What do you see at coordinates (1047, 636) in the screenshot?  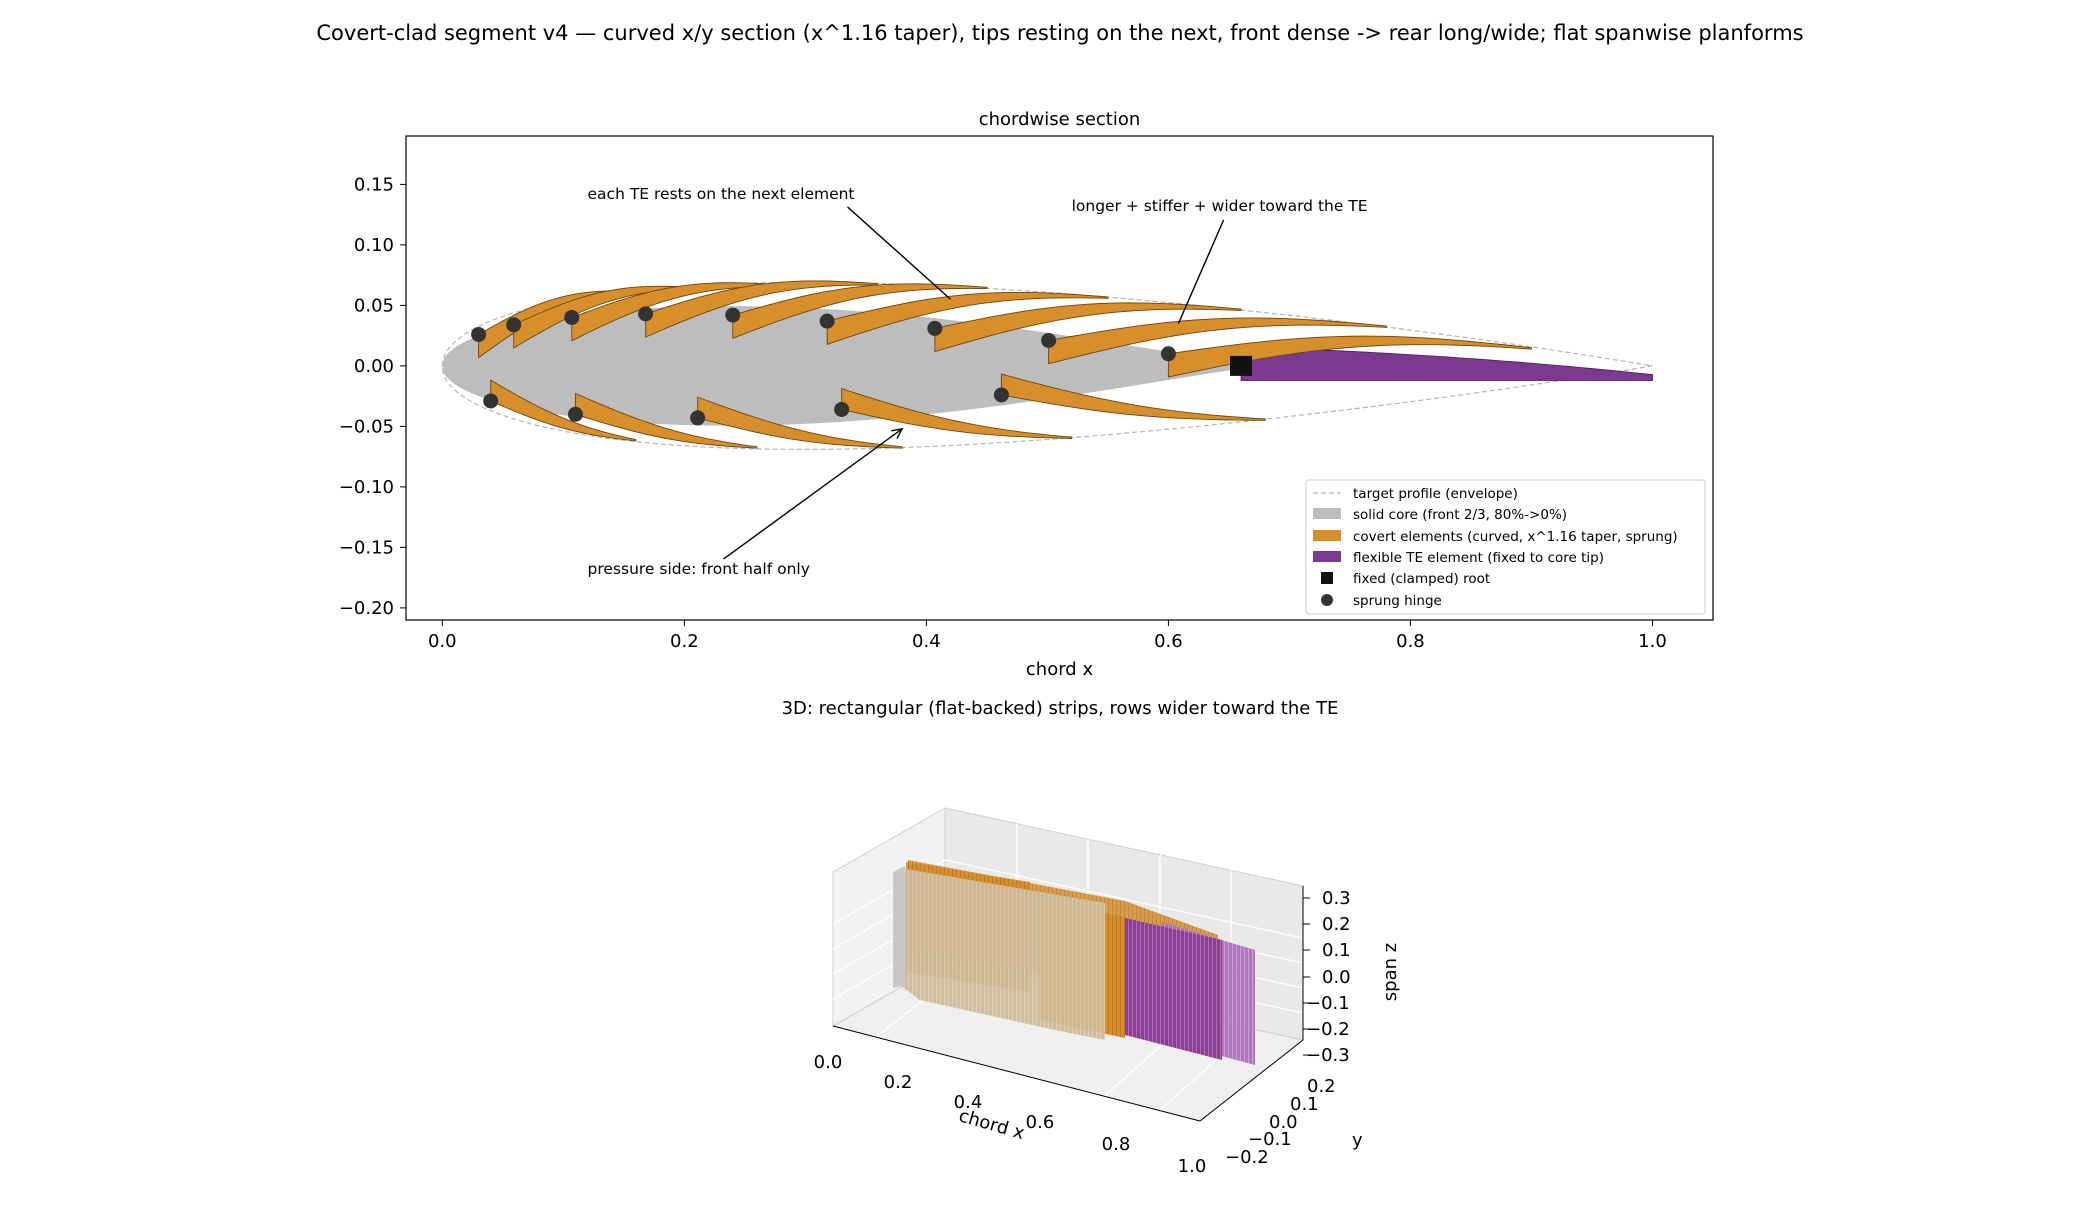 I see `x-ticks: 0.0 0.2 0.4 0.6 0.8 1.0` at bounding box center [1047, 636].